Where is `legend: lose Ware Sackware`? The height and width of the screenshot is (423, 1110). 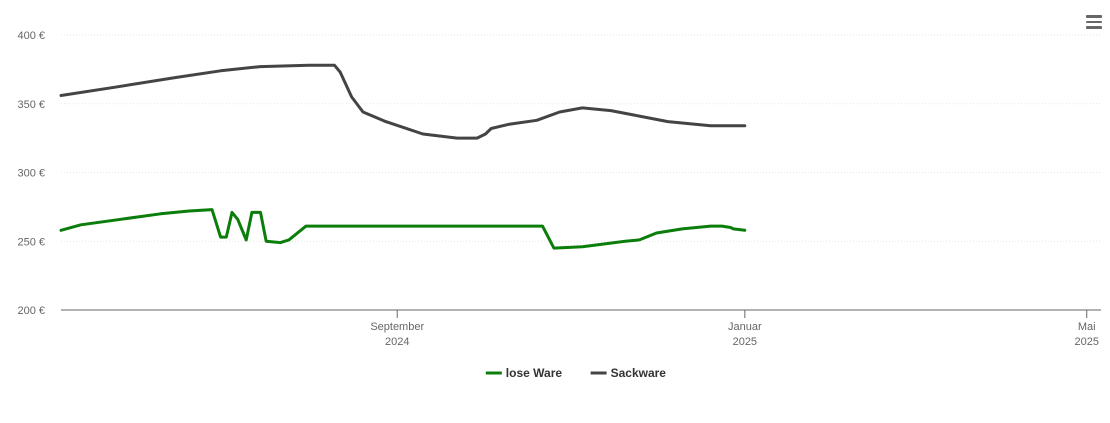
legend: lose Ware Sackware is located at coordinates (576, 373).